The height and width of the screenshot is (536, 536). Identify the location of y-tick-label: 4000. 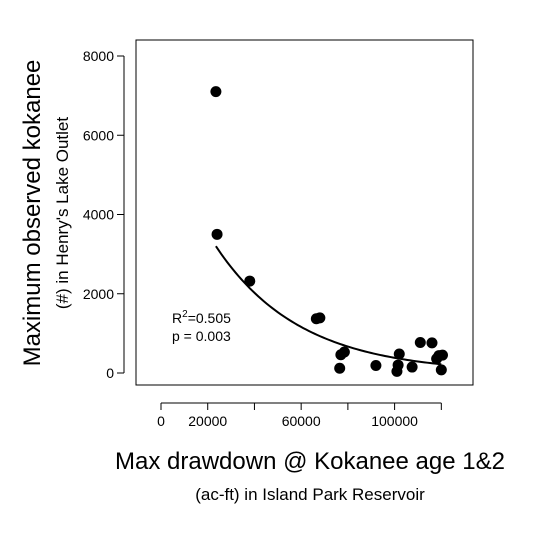
(98, 215).